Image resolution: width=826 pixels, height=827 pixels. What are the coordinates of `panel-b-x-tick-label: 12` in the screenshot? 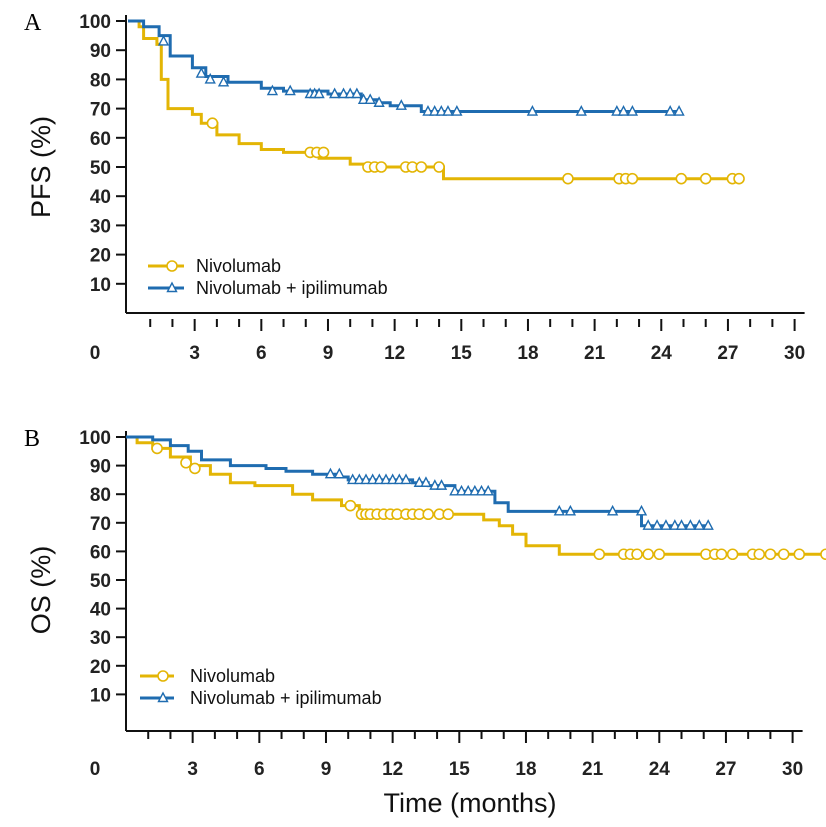 It's located at (392, 769).